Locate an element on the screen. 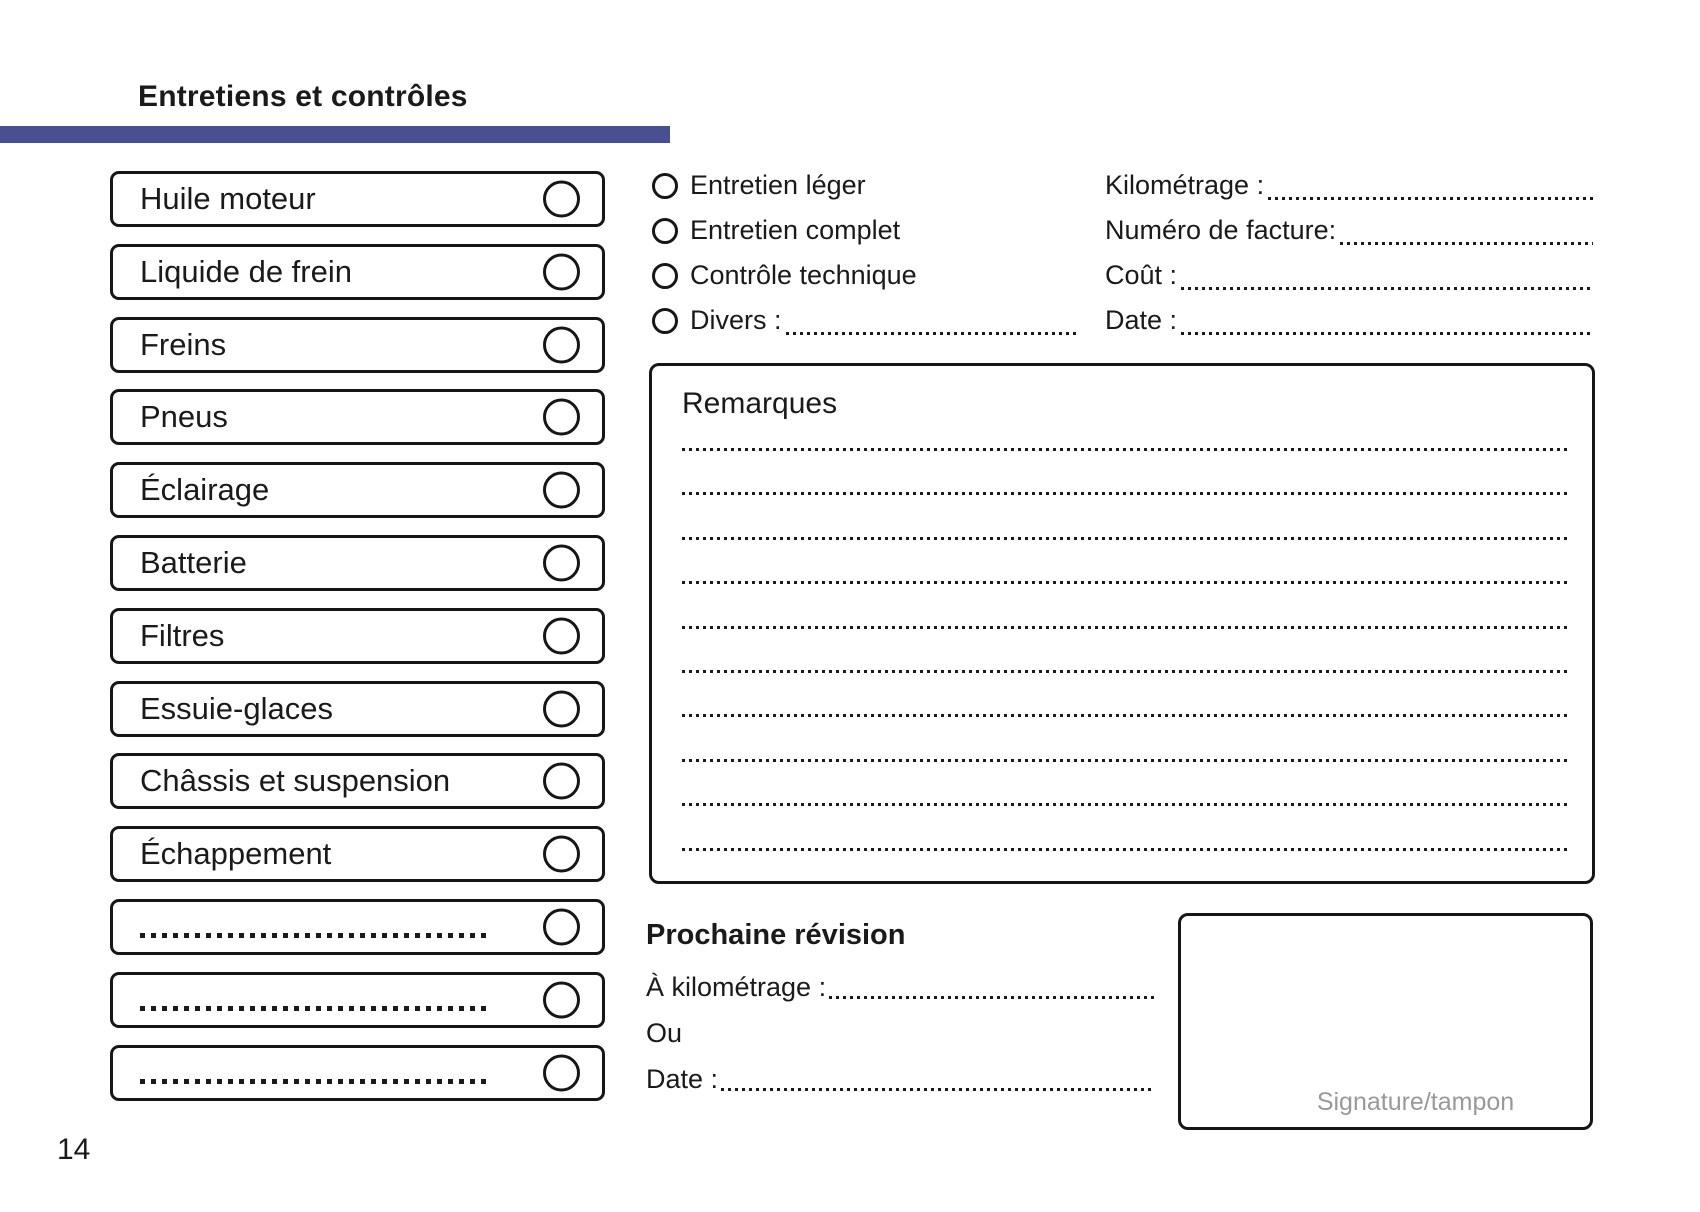 This screenshot has height=1212, width=1700. checklist-label: Pneus is located at coordinates (184, 417).